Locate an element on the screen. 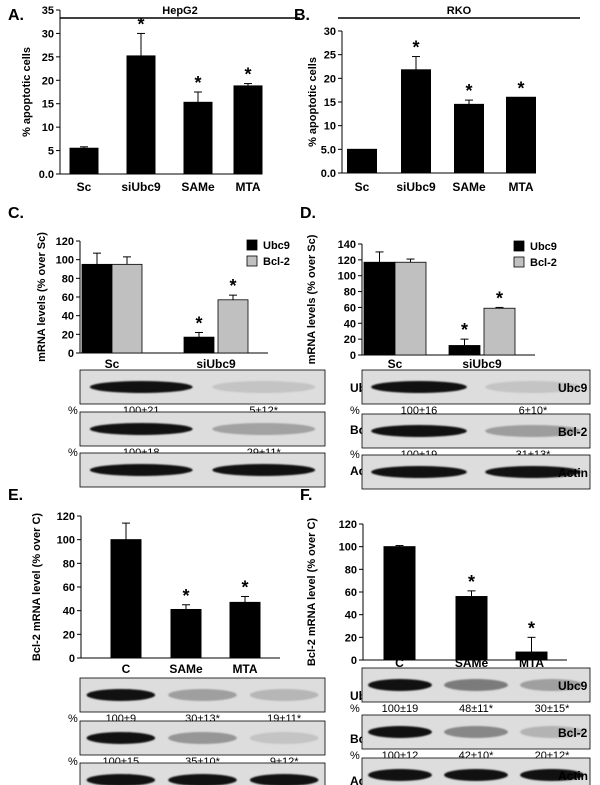  blot-label: Bcl-2 is located at coordinates (573, 733).